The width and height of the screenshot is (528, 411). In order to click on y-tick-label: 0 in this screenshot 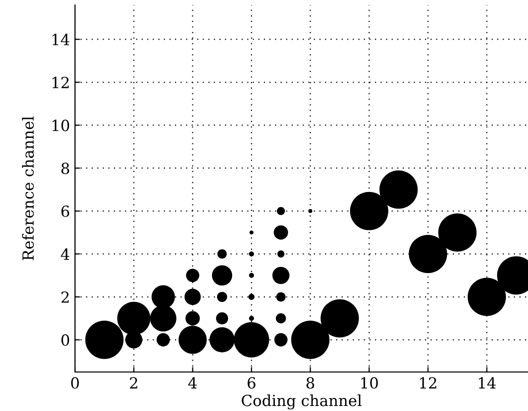, I will do `click(65, 340)`.